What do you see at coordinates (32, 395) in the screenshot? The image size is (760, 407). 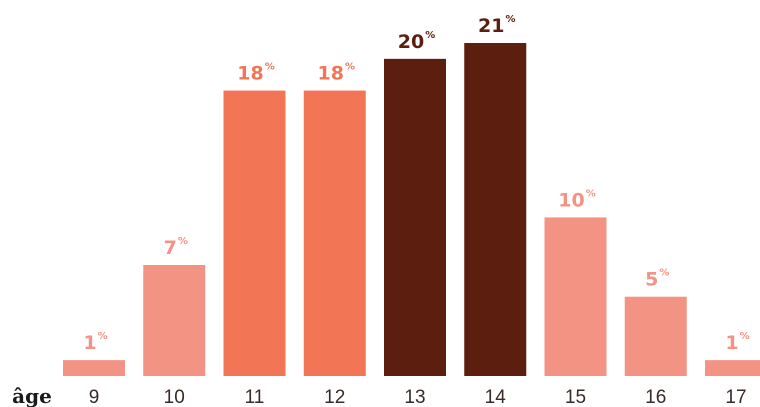 I see `x-axis-title: âge` at bounding box center [32, 395].